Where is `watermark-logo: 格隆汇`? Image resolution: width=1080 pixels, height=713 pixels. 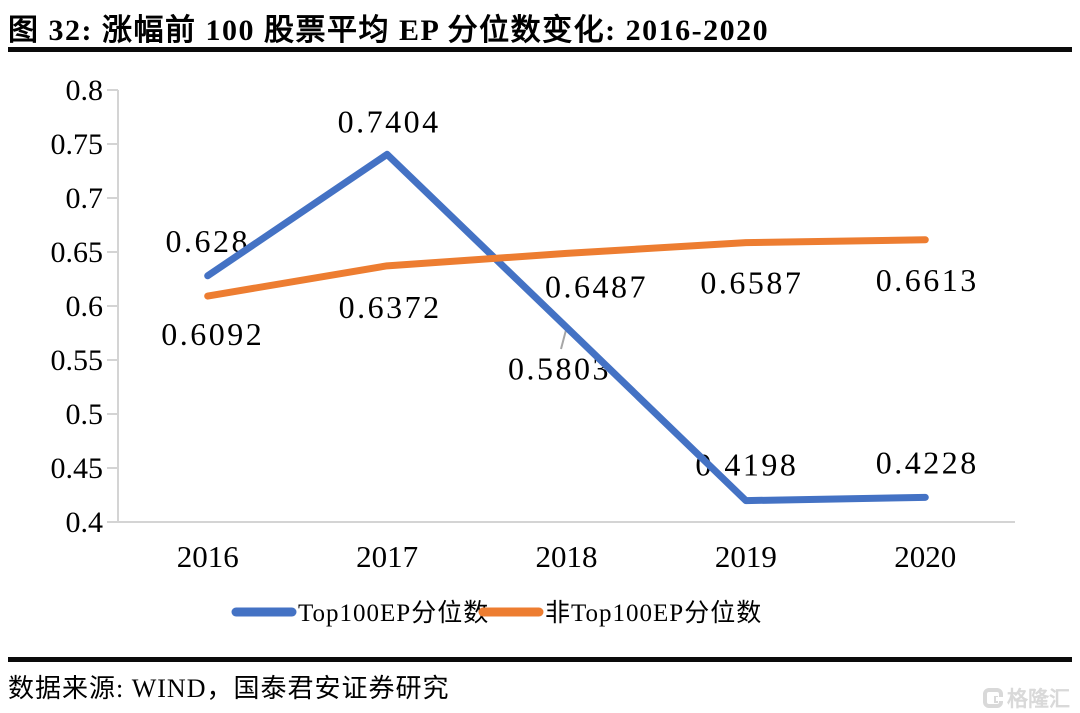 watermark-logo: 格隆汇 is located at coordinates (1026, 698).